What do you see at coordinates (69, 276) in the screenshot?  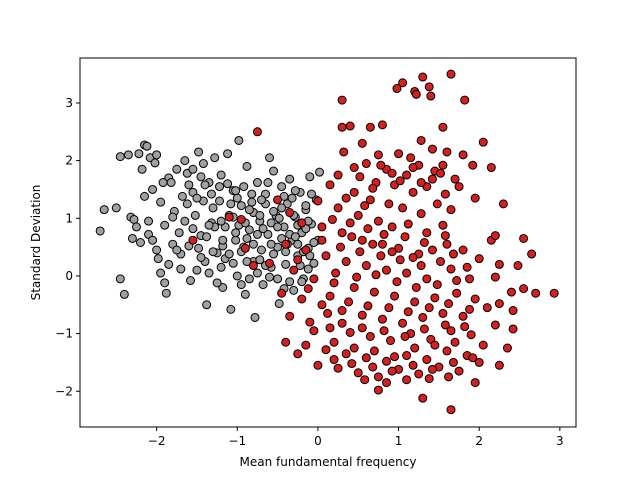 I see `y-tick-label: 0` at bounding box center [69, 276].